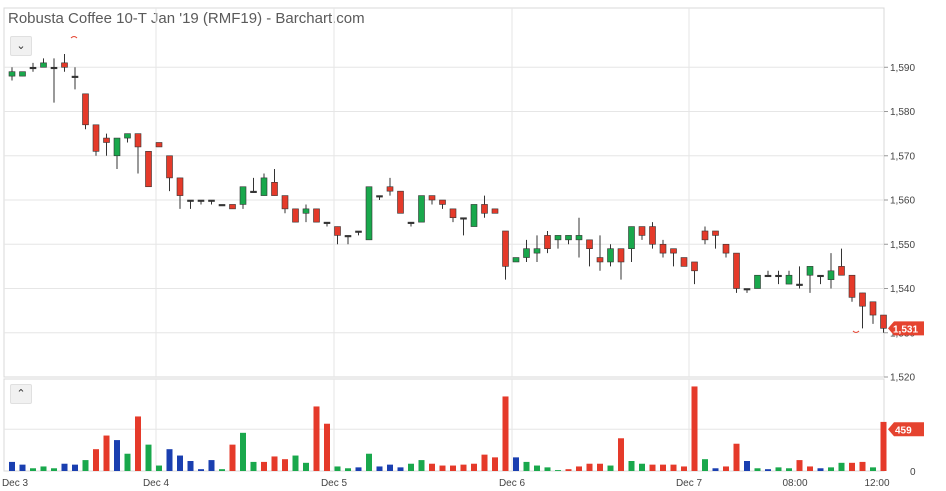 This screenshot has height=491, width=946. What do you see at coordinates (902, 156) in the screenshot?
I see `y-tick-label: 1,570` at bounding box center [902, 156].